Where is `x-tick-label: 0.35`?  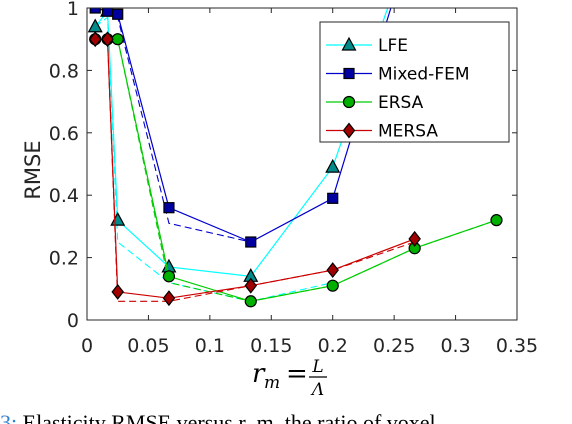
x-tick-label: 0.35 is located at coordinates (517, 346).